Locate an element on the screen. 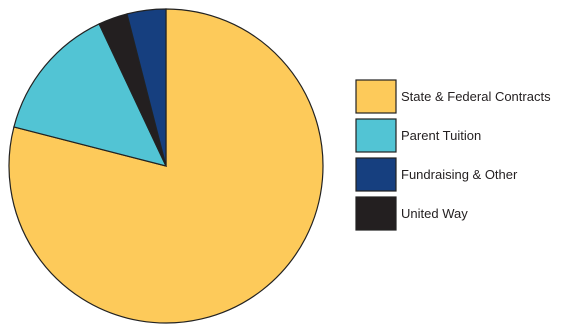 The image size is (561, 324). legend-label: Fundraising & Other is located at coordinates (459, 174).